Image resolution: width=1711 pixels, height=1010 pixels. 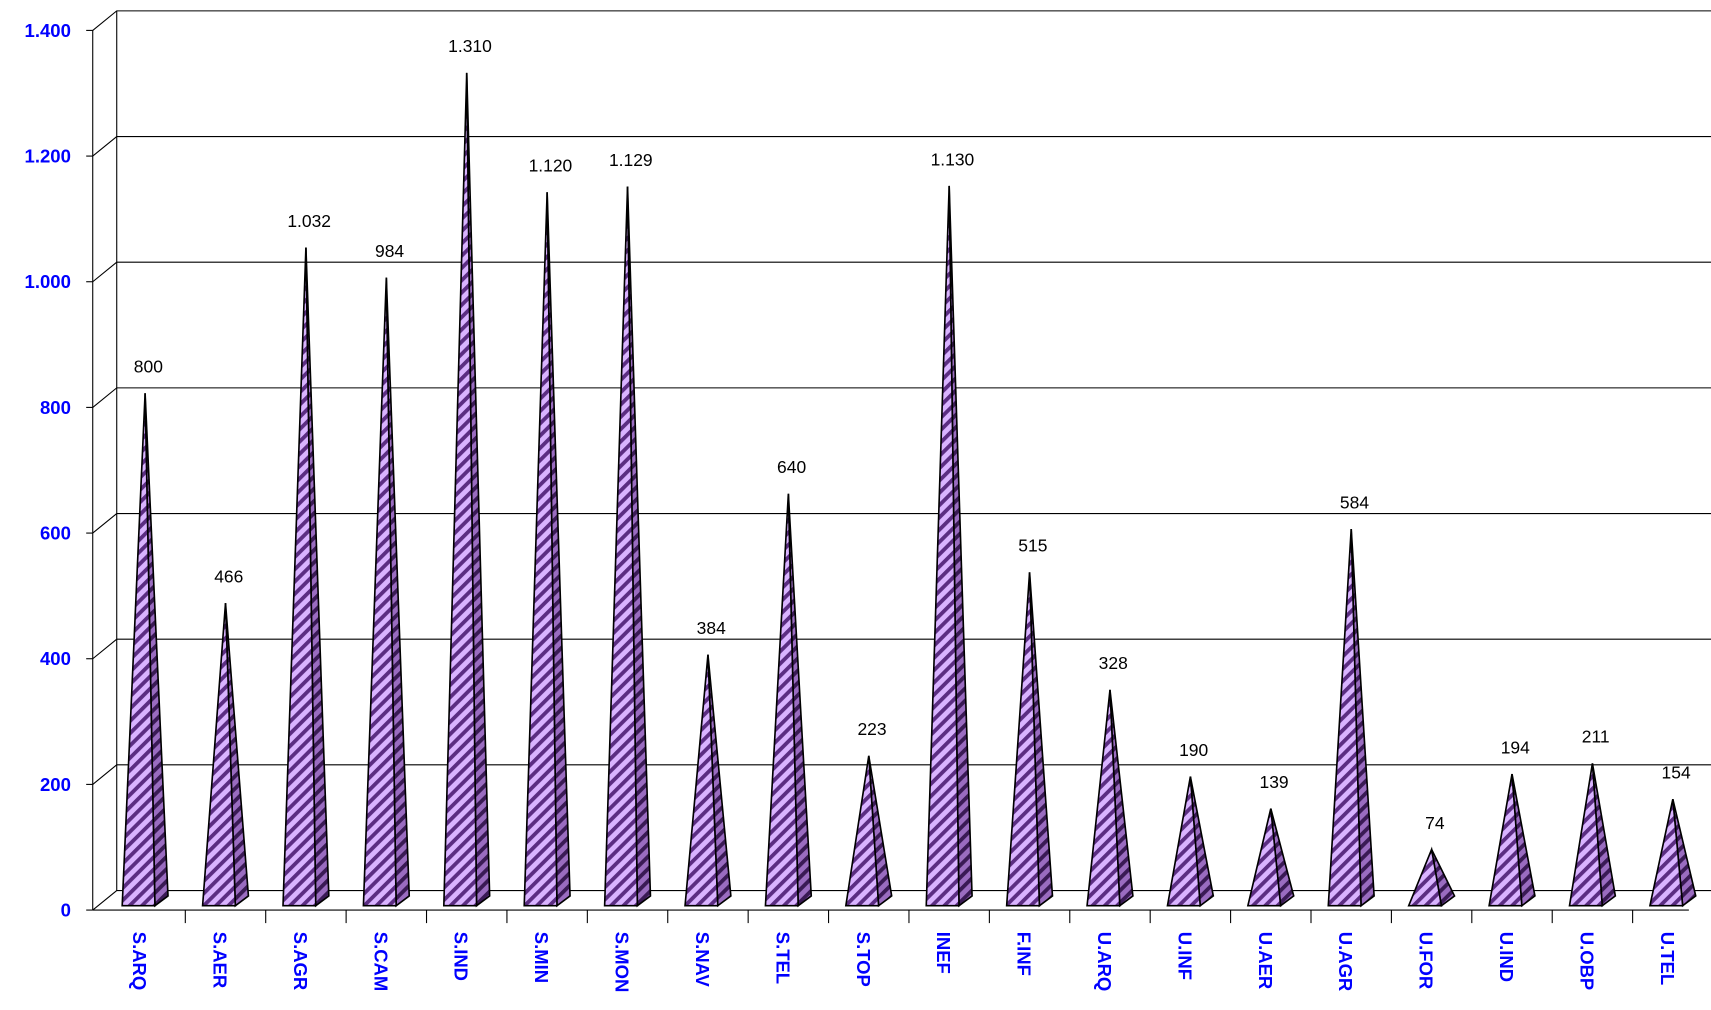 I want to click on x-tick-label: U.FOR, so click(x=1426, y=960).